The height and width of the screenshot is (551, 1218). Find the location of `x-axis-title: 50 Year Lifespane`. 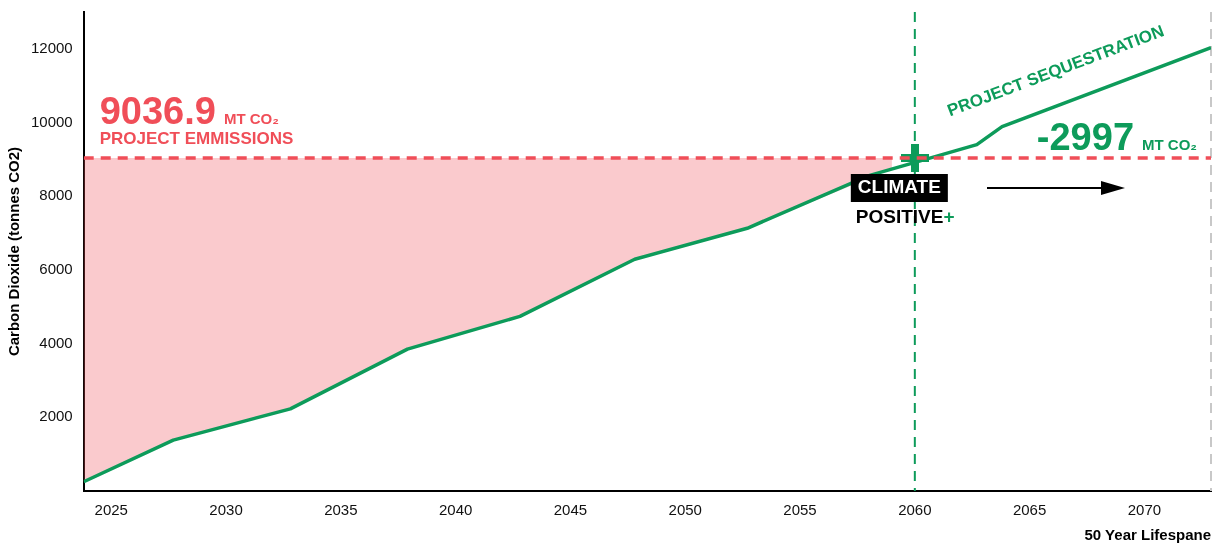

x-axis-title: 50 Year Lifespane is located at coordinates (1147, 535).